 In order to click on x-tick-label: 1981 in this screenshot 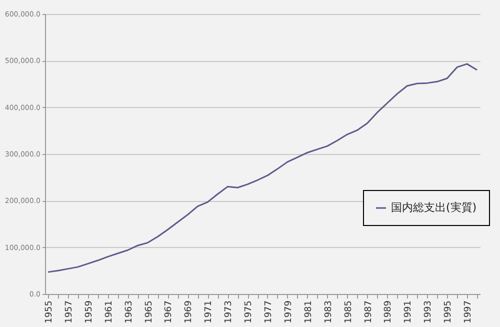, I will do `click(309, 312)`.